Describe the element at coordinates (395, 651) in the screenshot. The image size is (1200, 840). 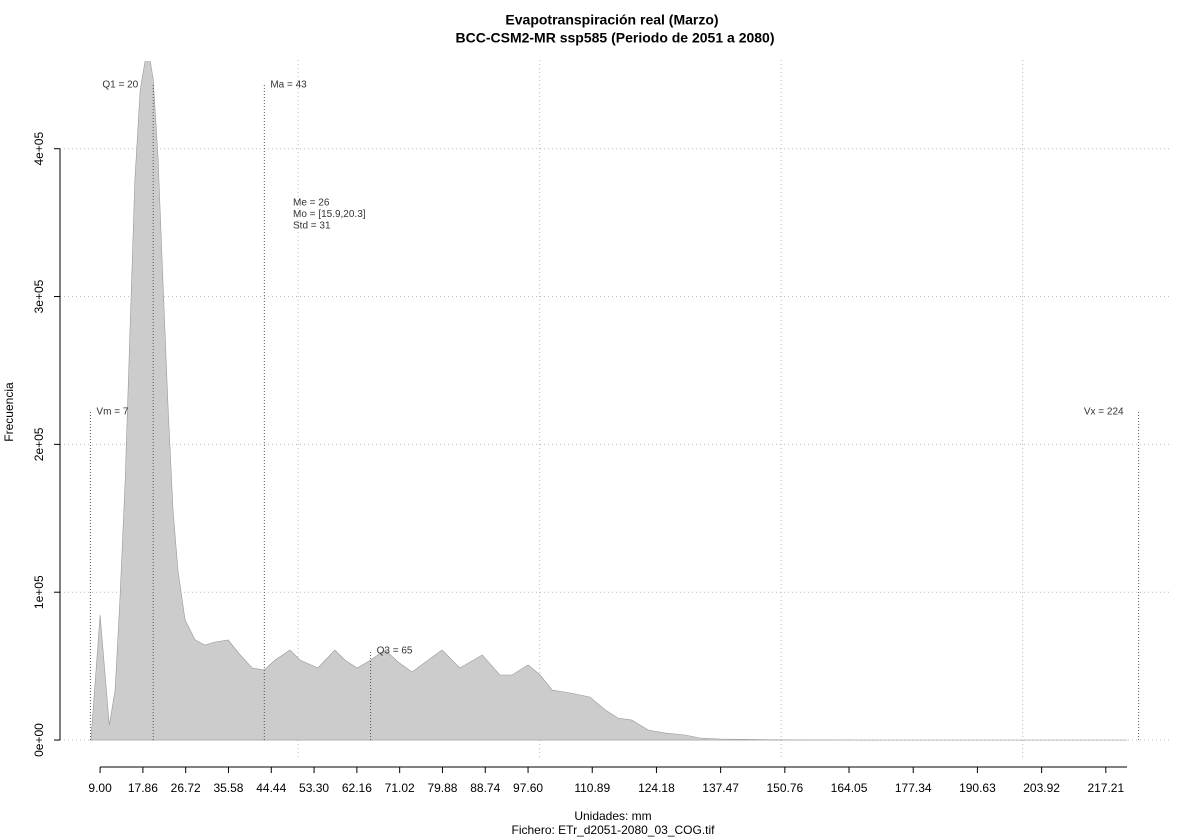
I see `stat-label: Q3 = 65` at that location.